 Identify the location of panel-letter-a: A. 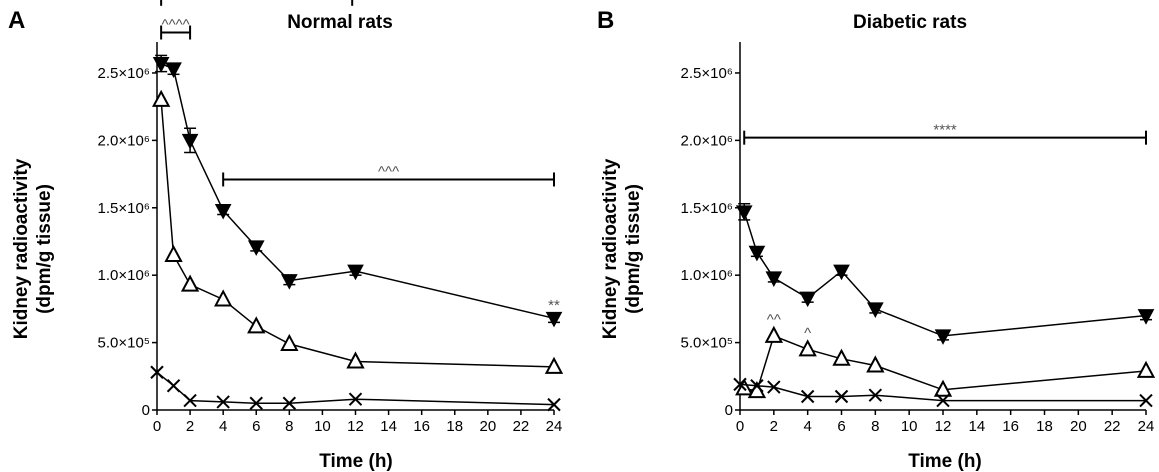
(16, 20).